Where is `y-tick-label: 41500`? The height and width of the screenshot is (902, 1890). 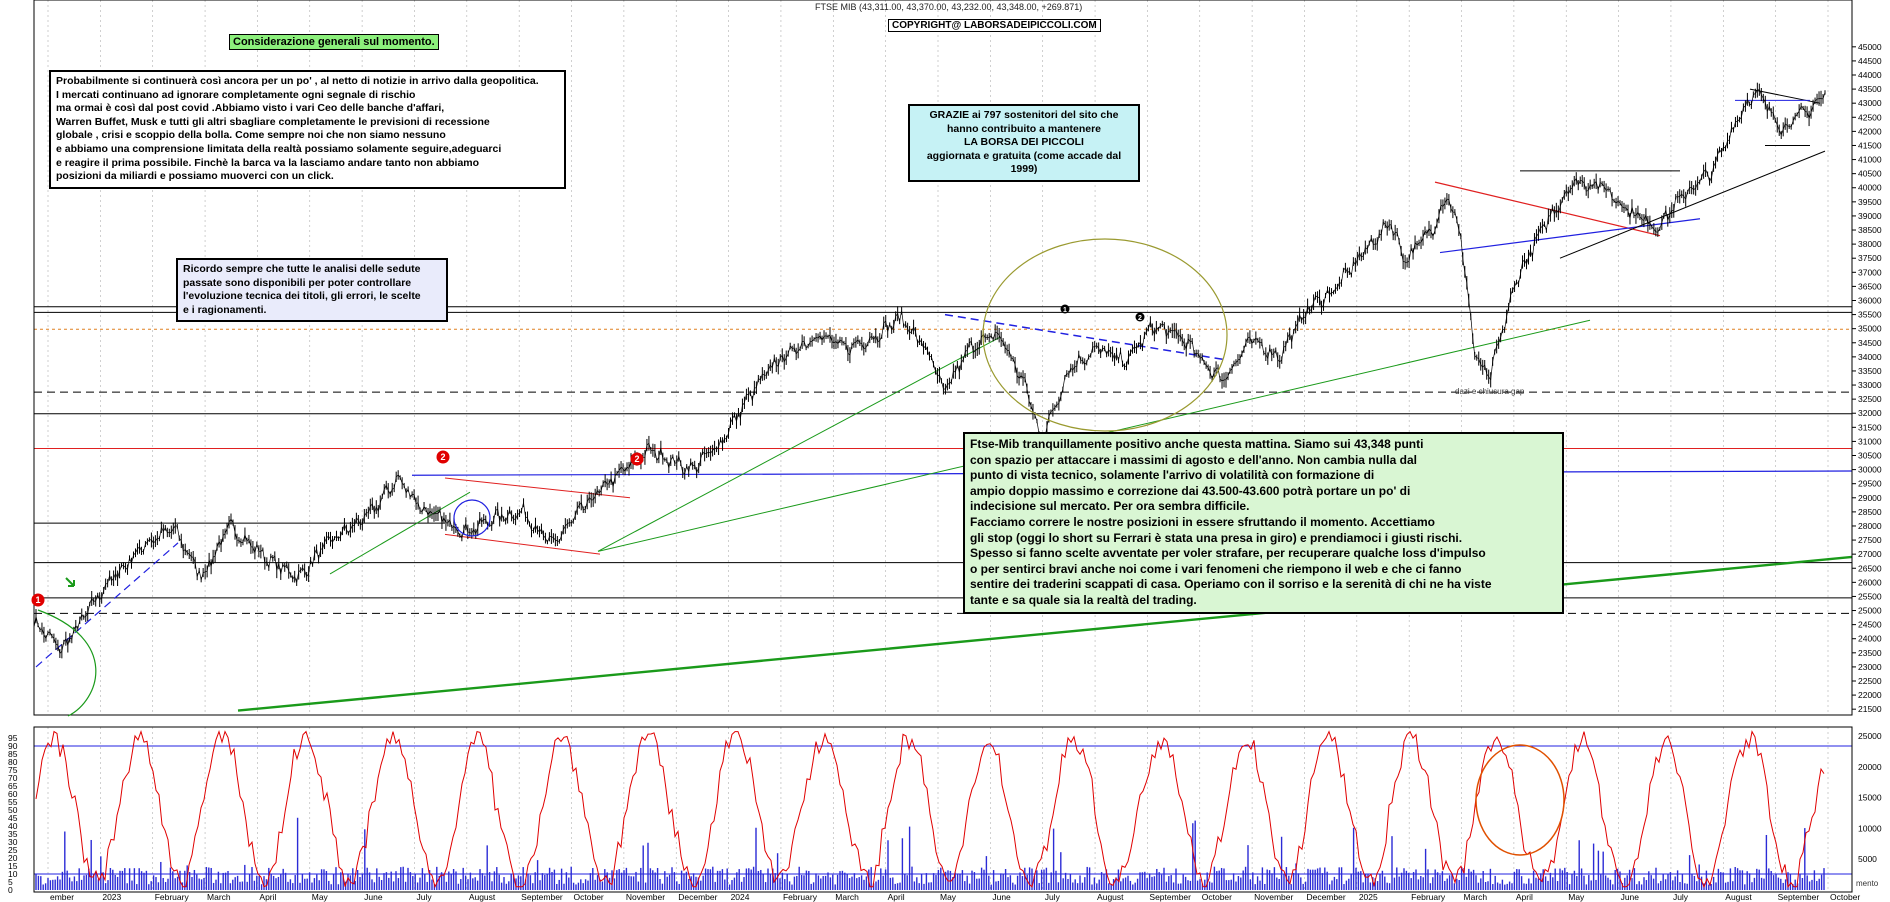 y-tick-label: 41500 is located at coordinates (1870, 145).